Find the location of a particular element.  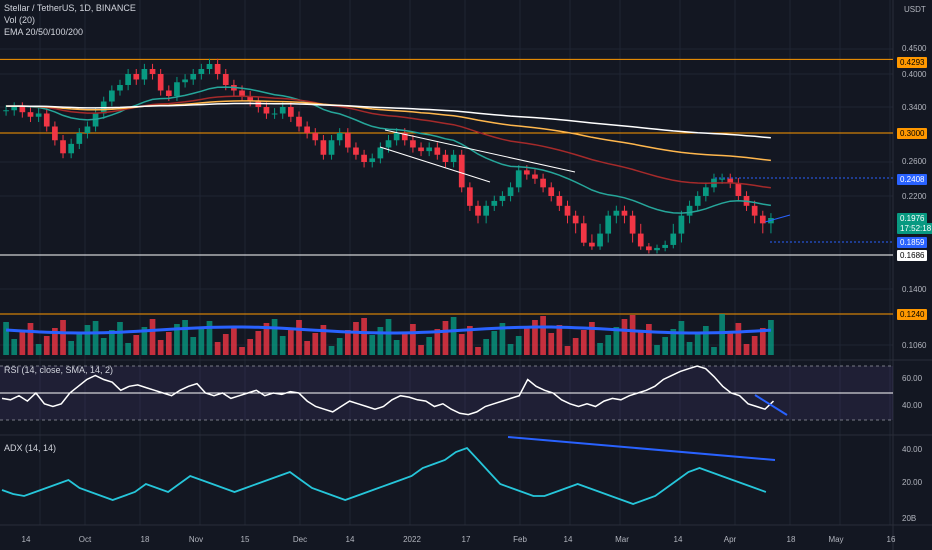

adx-axis-label: 40.00 is located at coordinates (912, 449).